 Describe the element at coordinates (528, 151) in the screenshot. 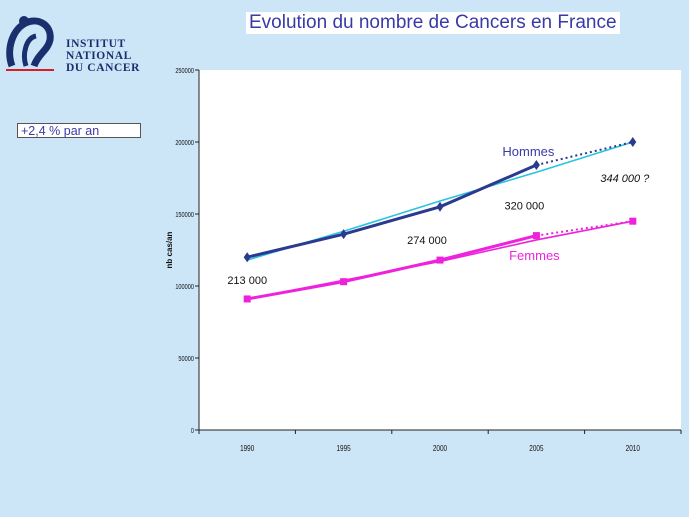

I see `annotation-label: Hommes` at that location.